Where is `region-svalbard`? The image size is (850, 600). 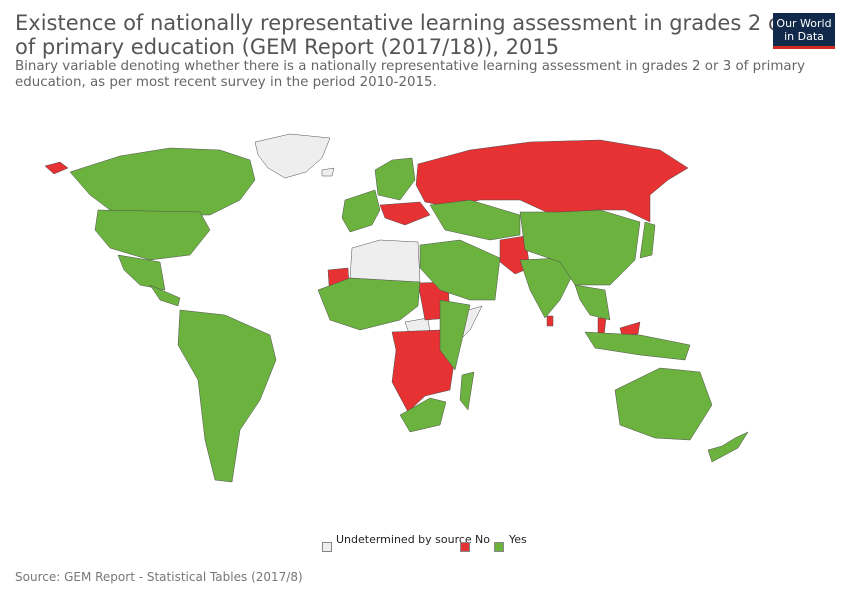
region-svalbard is located at coordinates (328, 172).